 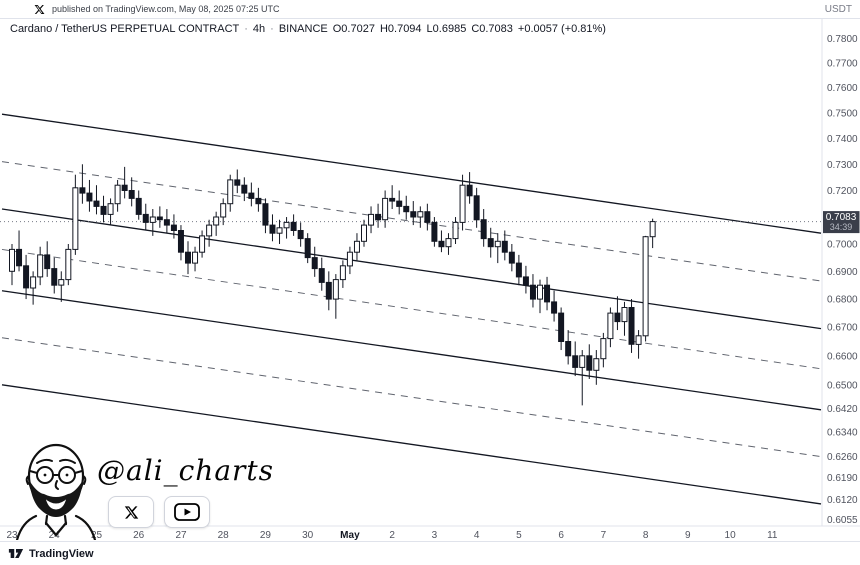 What do you see at coordinates (842, 356) in the screenshot?
I see `svg-text: 0.6600` at bounding box center [842, 356].